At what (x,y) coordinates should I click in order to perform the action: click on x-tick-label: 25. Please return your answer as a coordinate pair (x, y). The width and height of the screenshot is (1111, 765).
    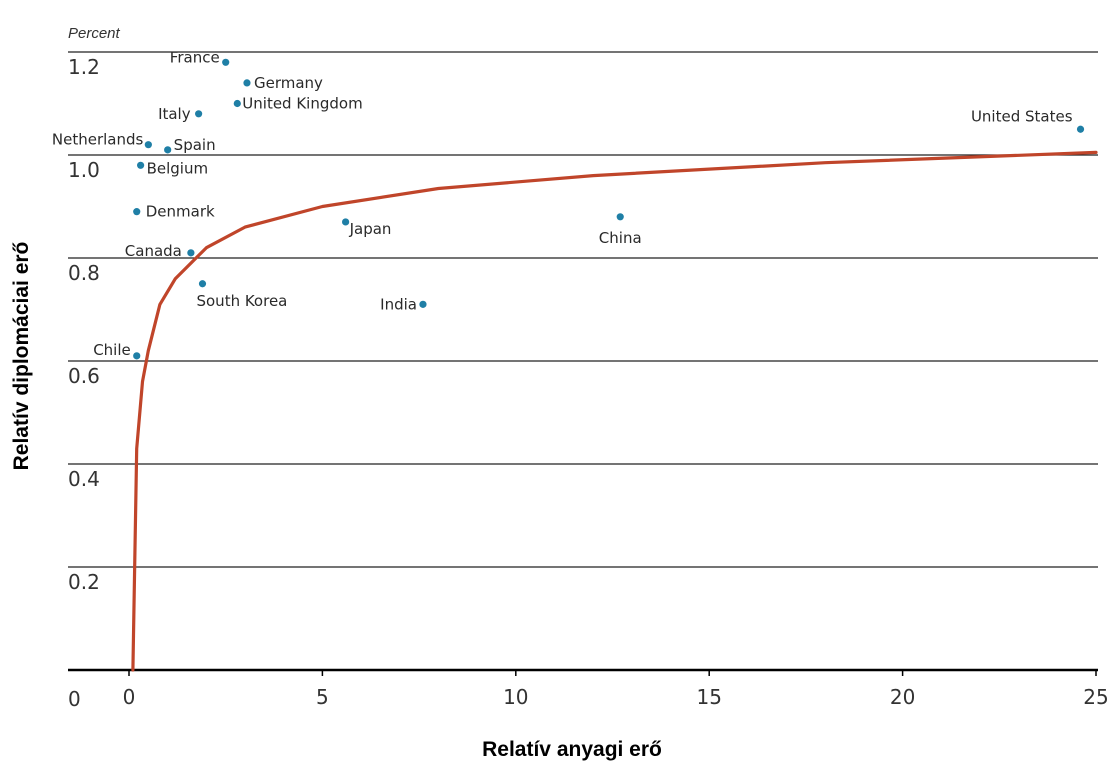
    Looking at the image, I should click on (1095, 697).